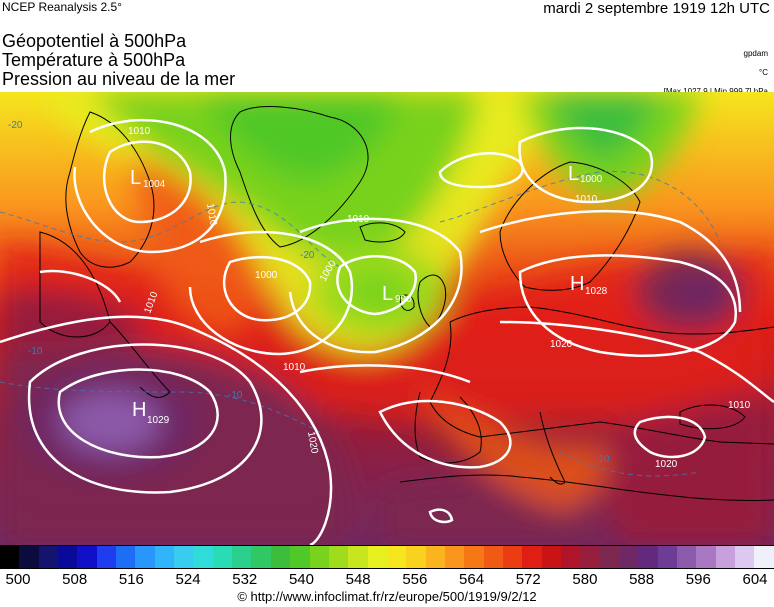 This screenshot has width=774, height=607. What do you see at coordinates (716, 72) in the screenshot?
I see `units-block: gpdam °C [Max 1027.9 | Min 999.7] hPa` at bounding box center [716, 72].